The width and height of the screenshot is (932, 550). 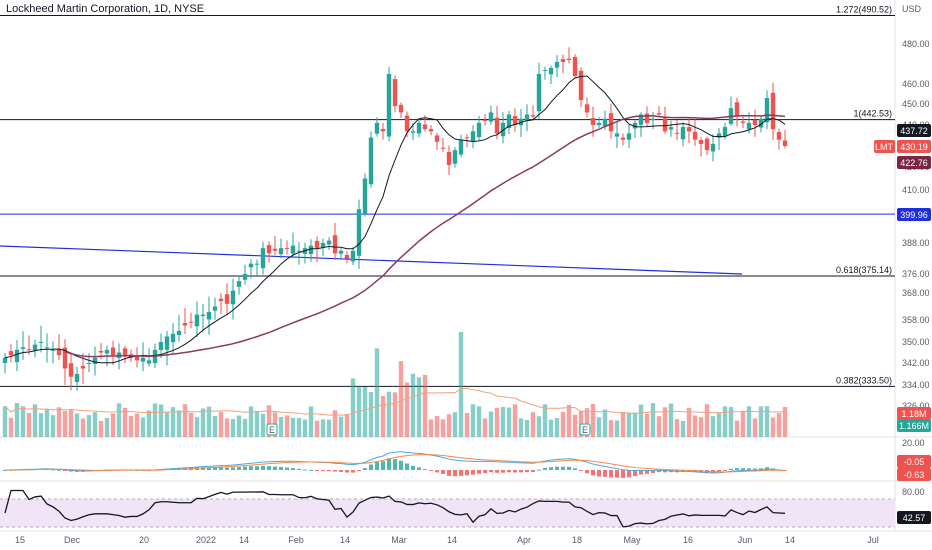 I want to click on date-tick-label: 15, so click(x=20, y=540).